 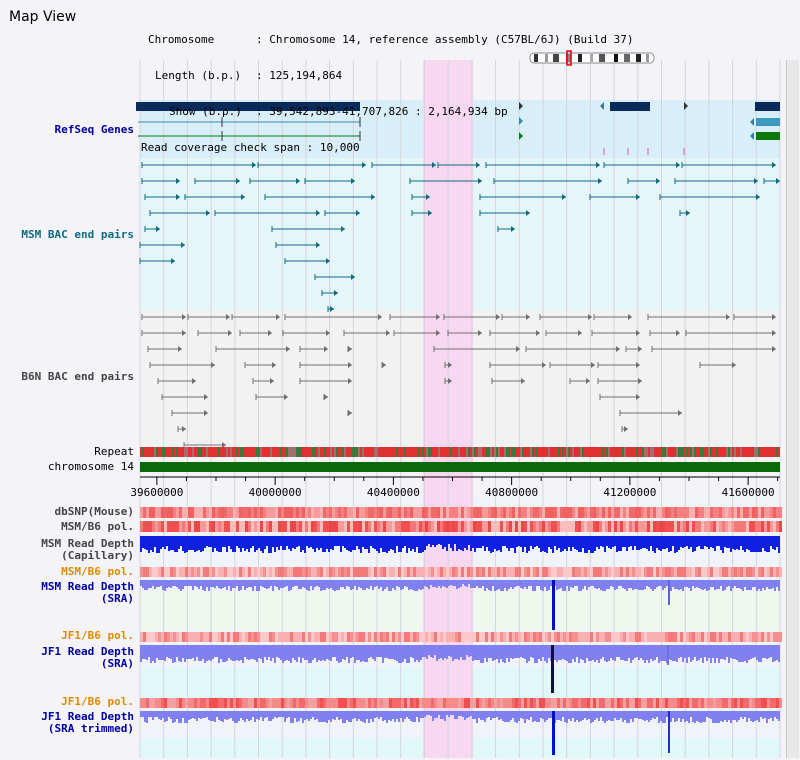 I want to click on msm-bac-end, so click(x=430, y=213).